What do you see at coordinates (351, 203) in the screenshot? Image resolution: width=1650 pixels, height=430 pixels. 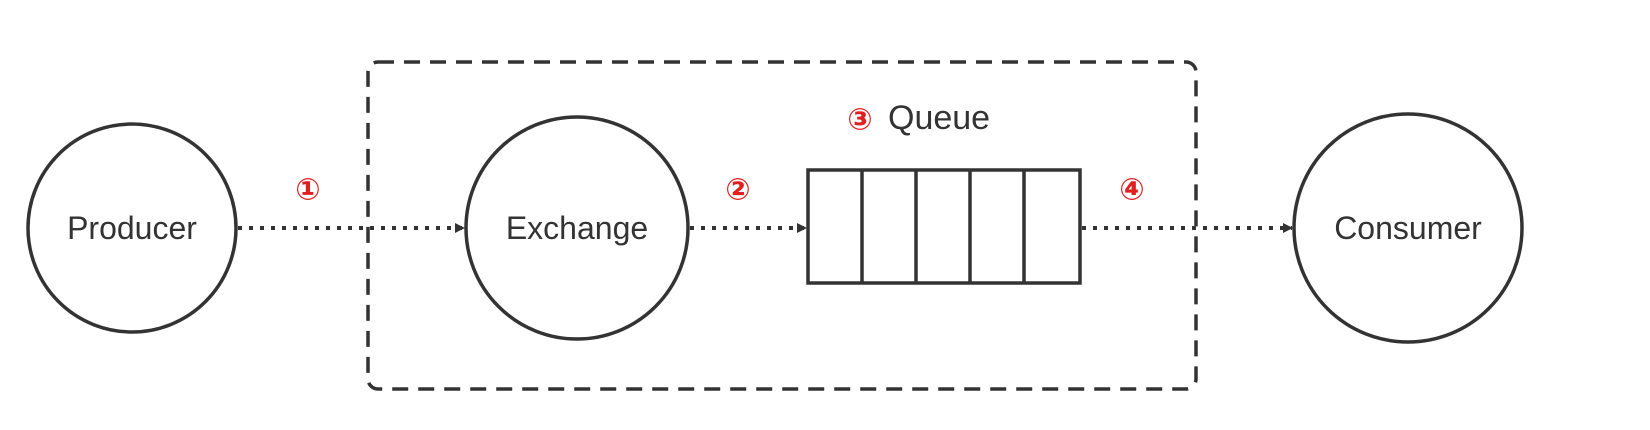 I see `arrow-producer-to-exchange: ①` at bounding box center [351, 203].